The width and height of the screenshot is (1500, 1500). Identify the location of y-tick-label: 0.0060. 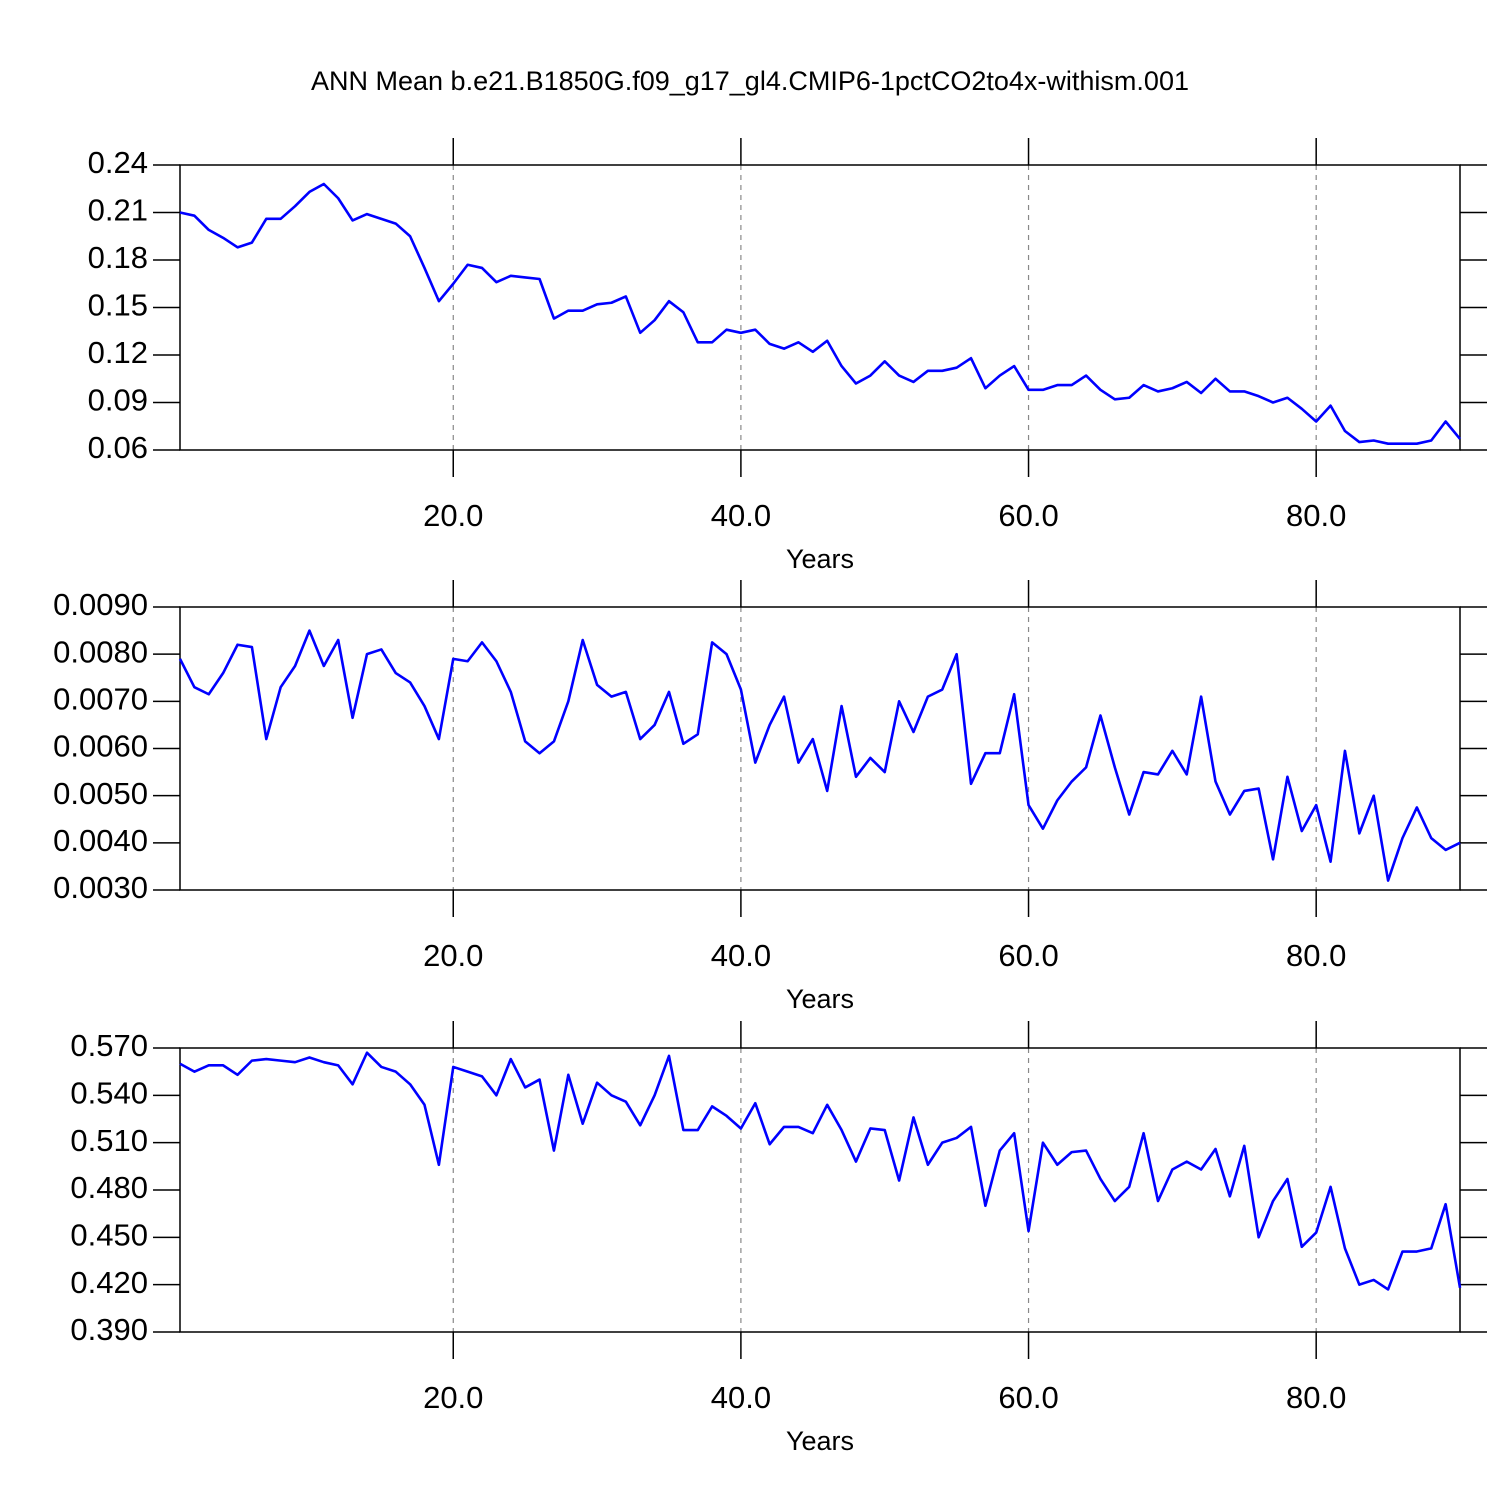
(100, 746).